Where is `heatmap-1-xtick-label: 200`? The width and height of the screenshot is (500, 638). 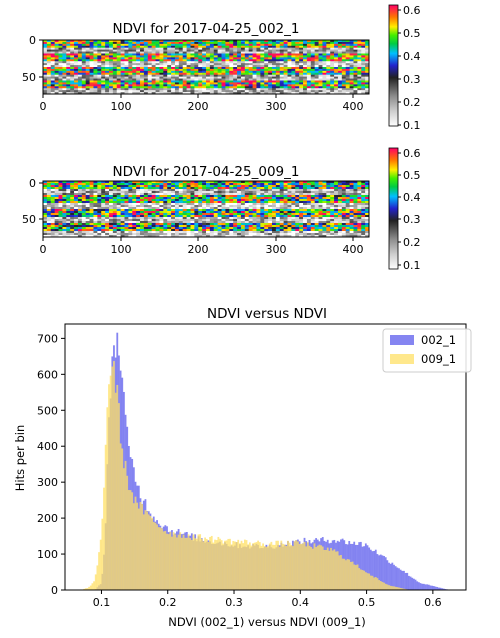
heatmap-1-xtick-label: 200 is located at coordinates (198, 106).